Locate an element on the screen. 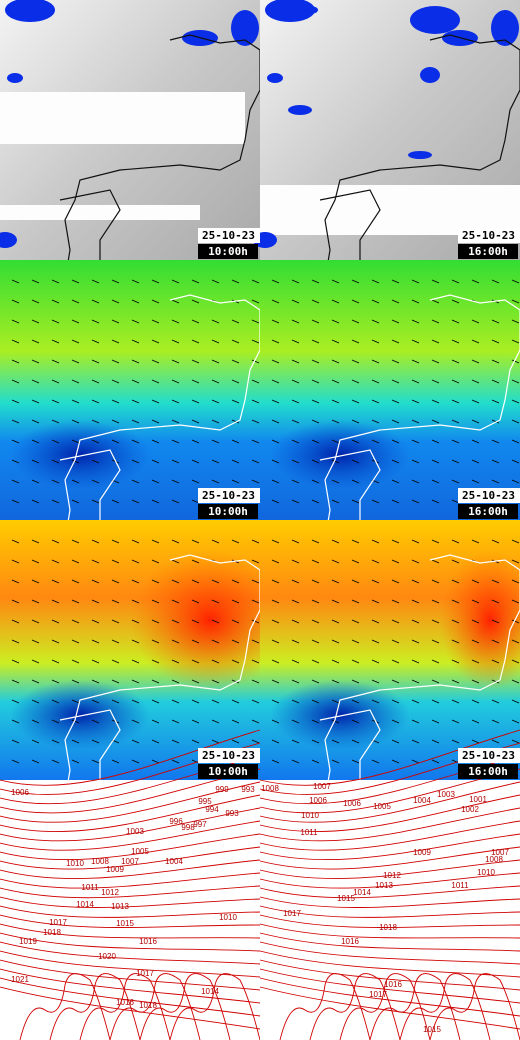  isobar-label: 1006 is located at coordinates (20, 792).